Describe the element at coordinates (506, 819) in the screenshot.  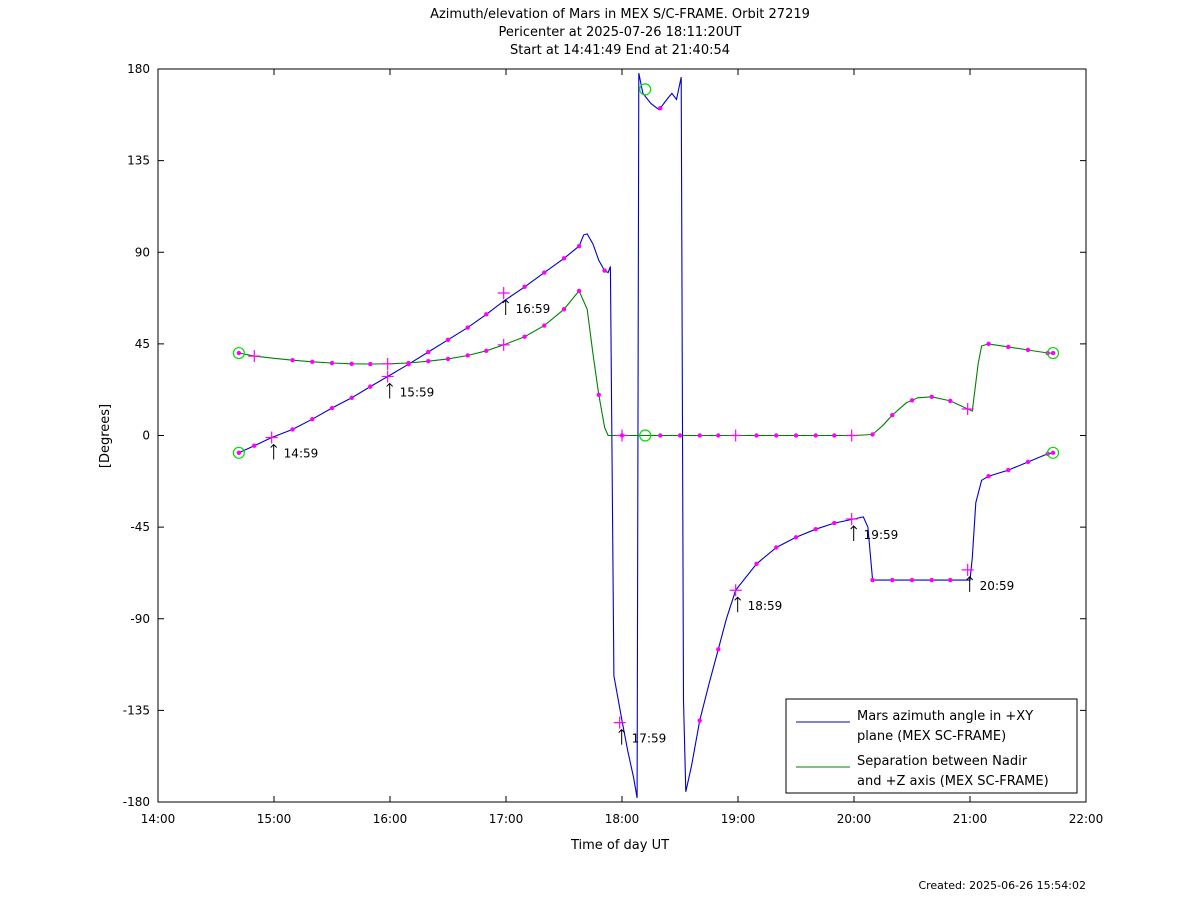
I see `x-tick-label: 17:00` at that location.